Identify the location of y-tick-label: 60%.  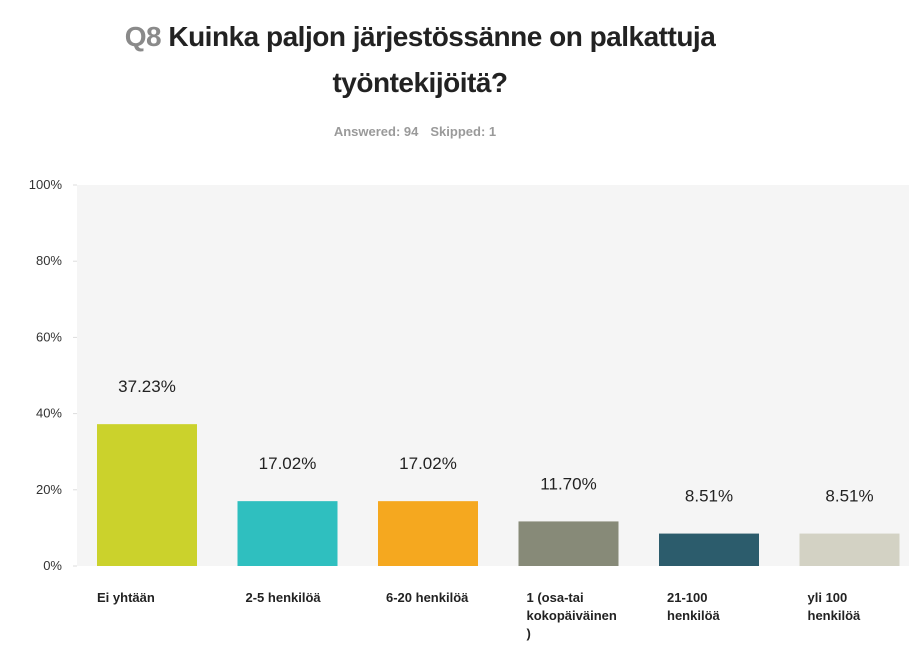
(49, 336).